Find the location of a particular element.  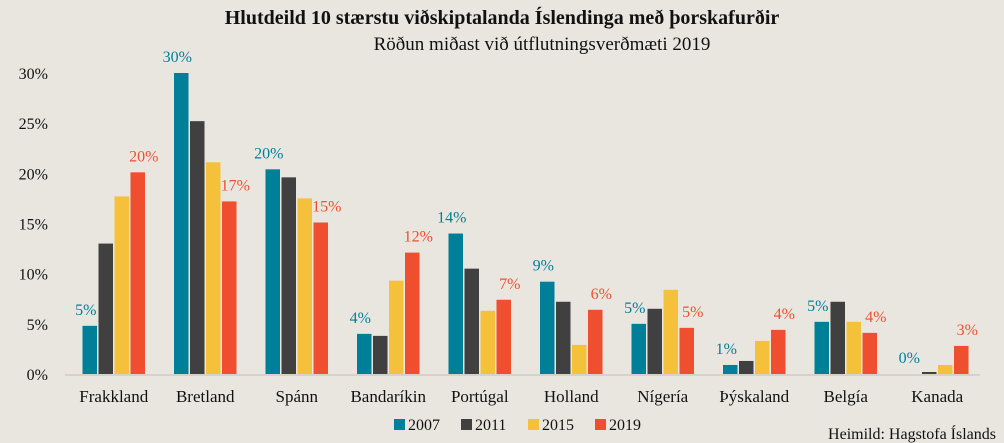

data-label-2007: 14% is located at coordinates (451, 218).